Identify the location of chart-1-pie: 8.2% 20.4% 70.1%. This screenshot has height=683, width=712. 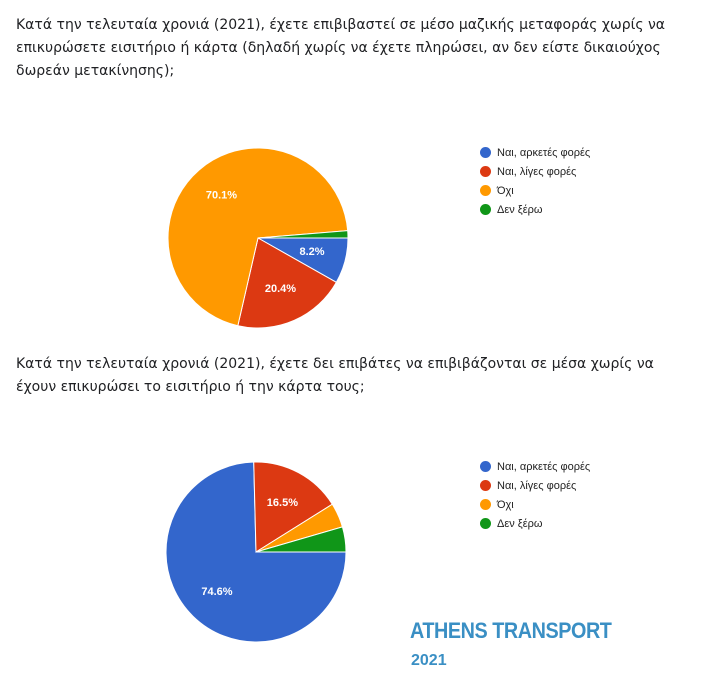
(258, 238).